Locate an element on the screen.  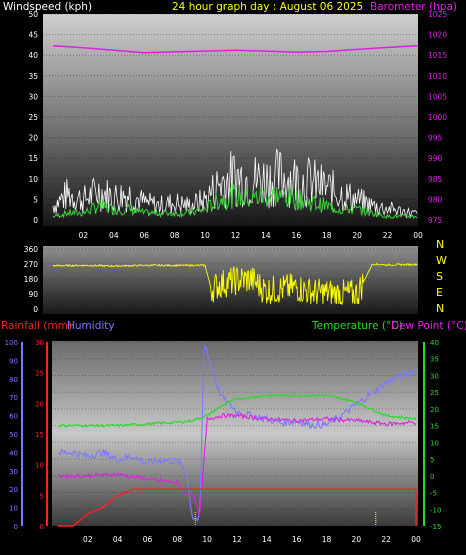
compass-label: W is located at coordinates (441, 260).